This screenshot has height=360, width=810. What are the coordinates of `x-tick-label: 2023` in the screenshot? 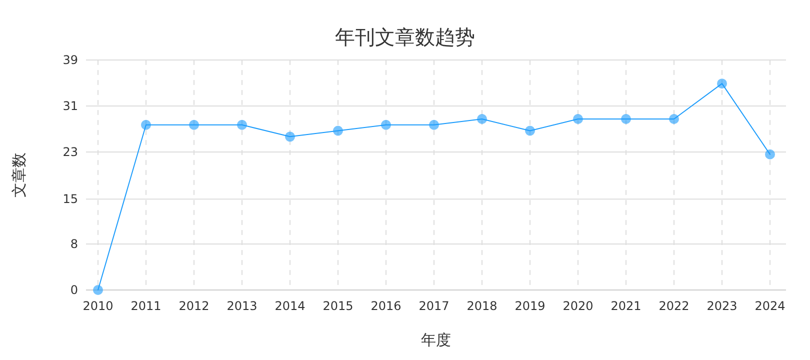 It's located at (722, 306).